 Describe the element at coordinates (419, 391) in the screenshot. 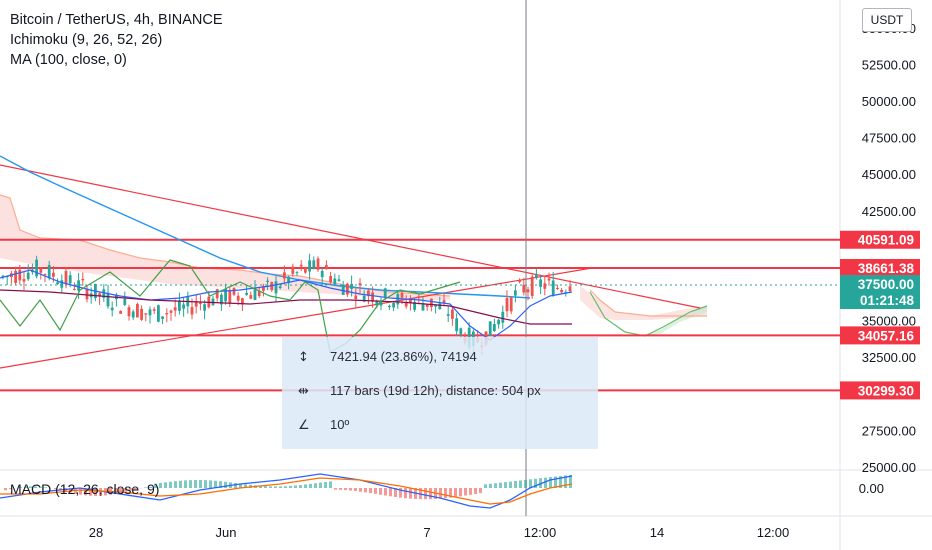

I see `tooltip-bars-row: ⇹ 117 bars (19d 12h), distance: 504 px` at that location.